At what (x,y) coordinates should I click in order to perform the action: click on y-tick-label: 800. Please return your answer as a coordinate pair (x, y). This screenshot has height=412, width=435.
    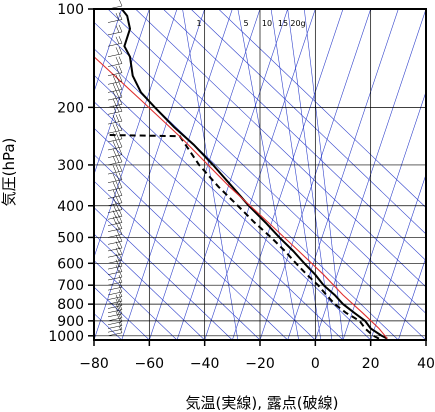
    Looking at the image, I should click on (70, 305).